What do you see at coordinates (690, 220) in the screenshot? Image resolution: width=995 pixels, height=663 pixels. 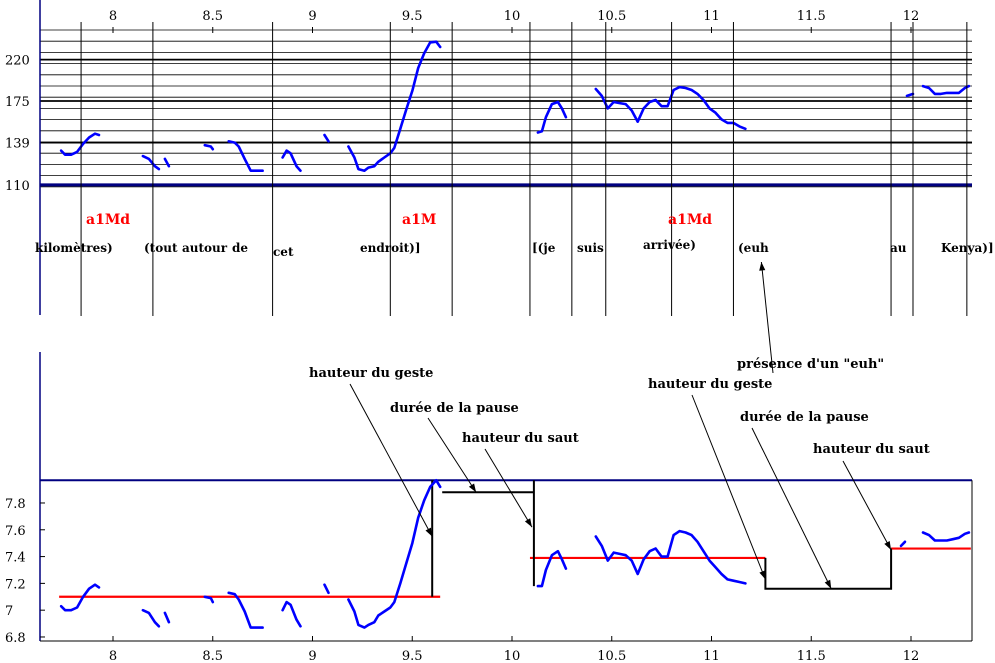 I see `marker-label-3: a1Md` at bounding box center [690, 220].